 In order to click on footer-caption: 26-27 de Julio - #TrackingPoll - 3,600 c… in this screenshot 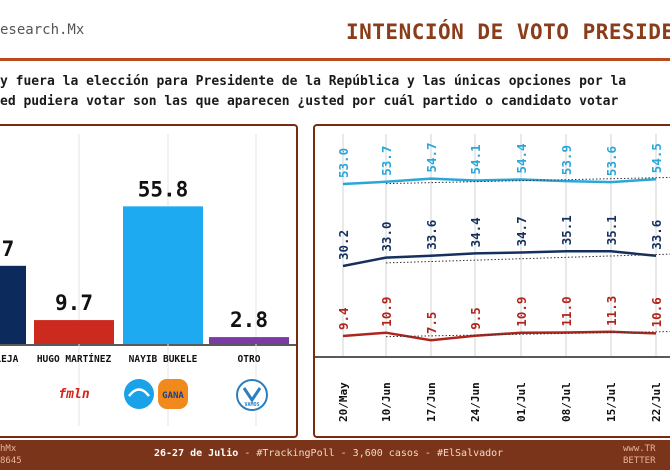, I will do `click(328, 453)`.